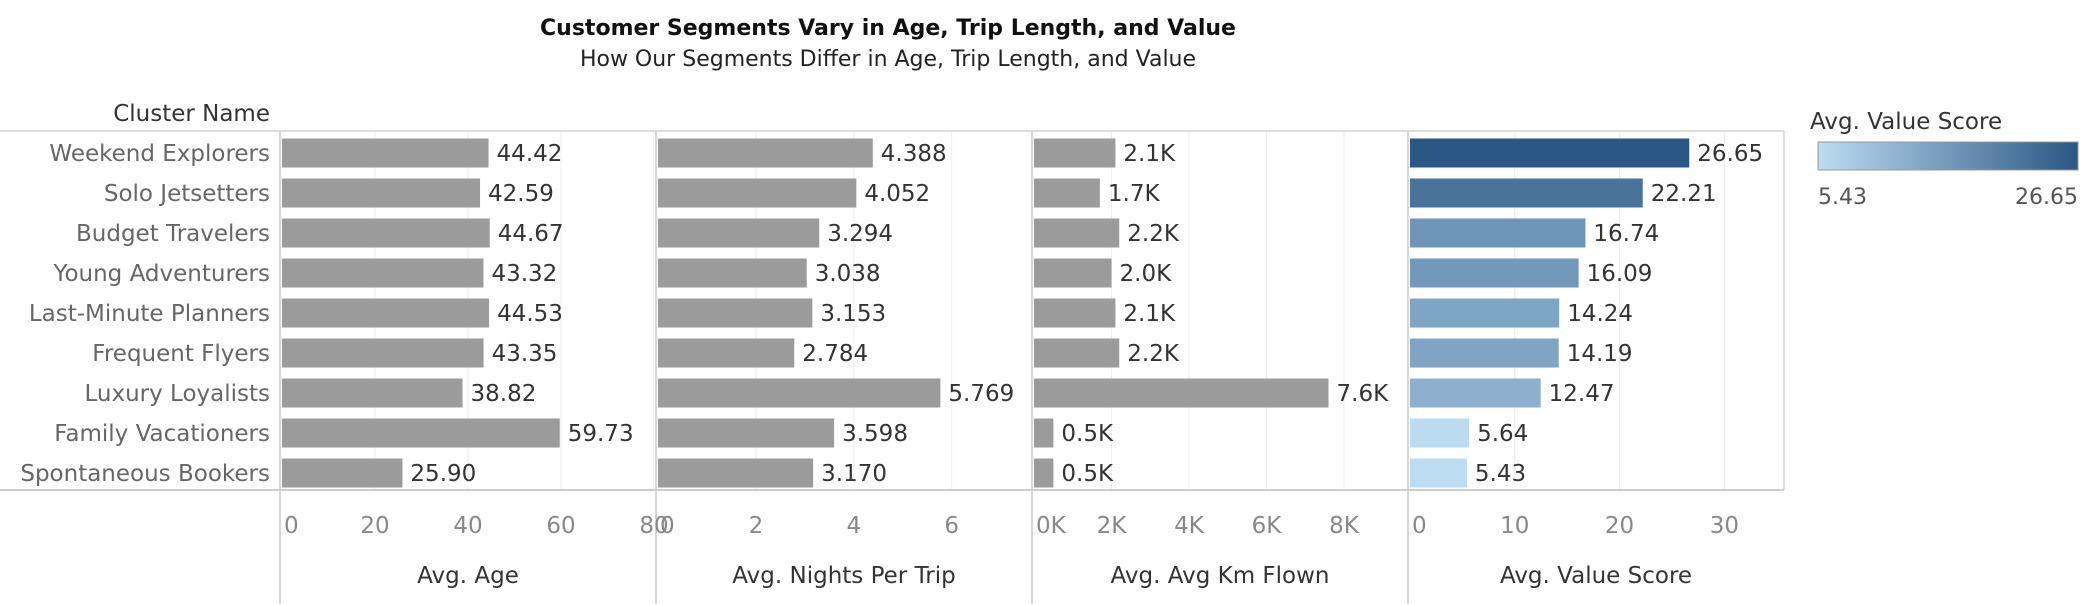 This screenshot has height=606, width=2088. What do you see at coordinates (746, 433) in the screenshot?
I see `avg-nights-per-trip-bar-family-vacationers` at bounding box center [746, 433].